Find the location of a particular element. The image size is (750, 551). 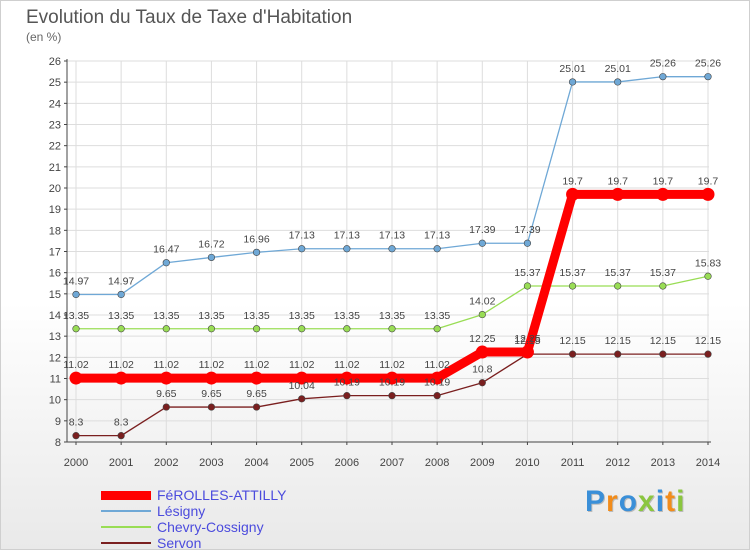

y-tick-label: 12 is located at coordinates (55, 358).